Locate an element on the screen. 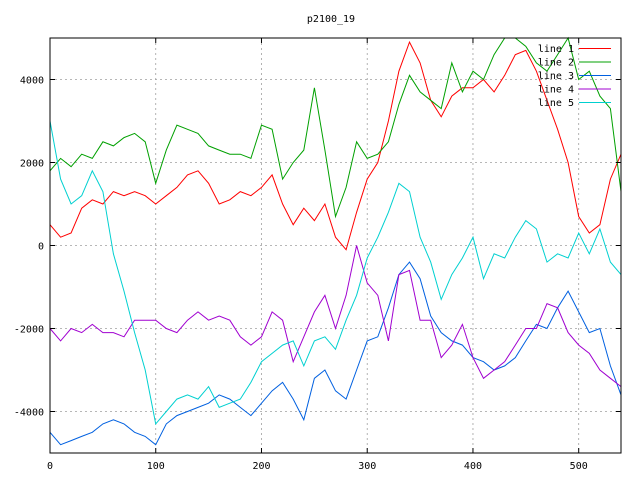  x-tick-label: 500 is located at coordinates (579, 466).